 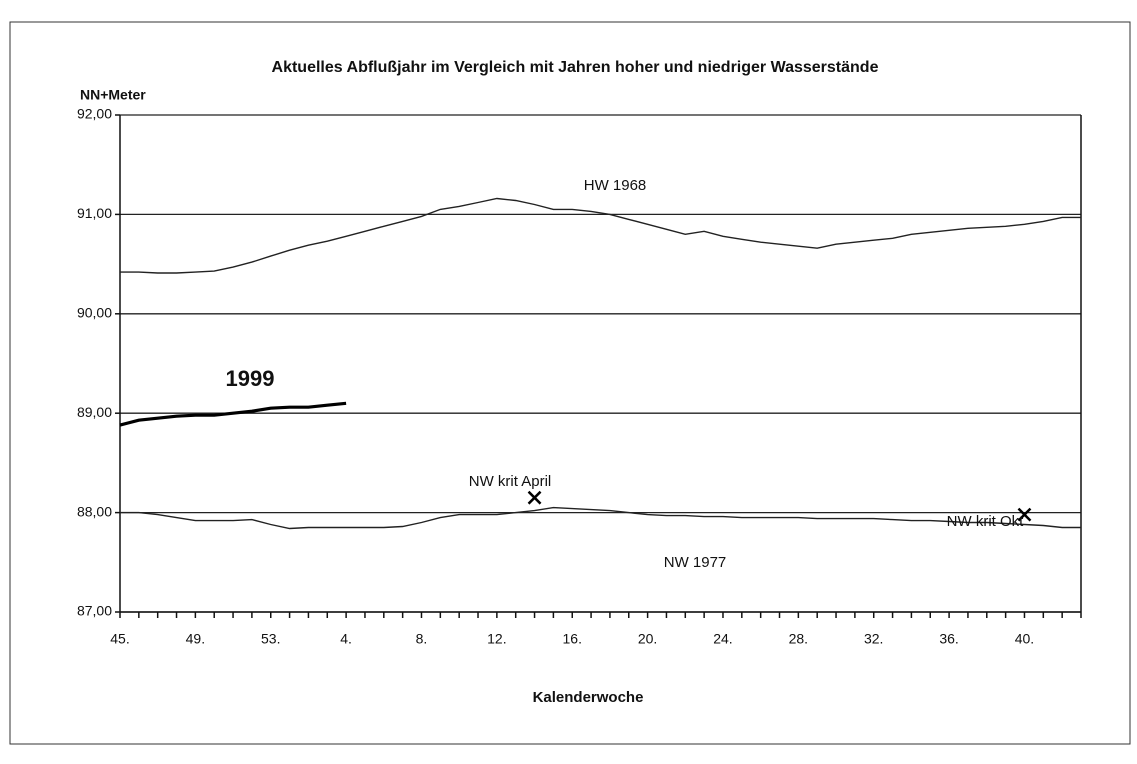 I want to click on series-label: NW 1977, so click(x=695, y=562).